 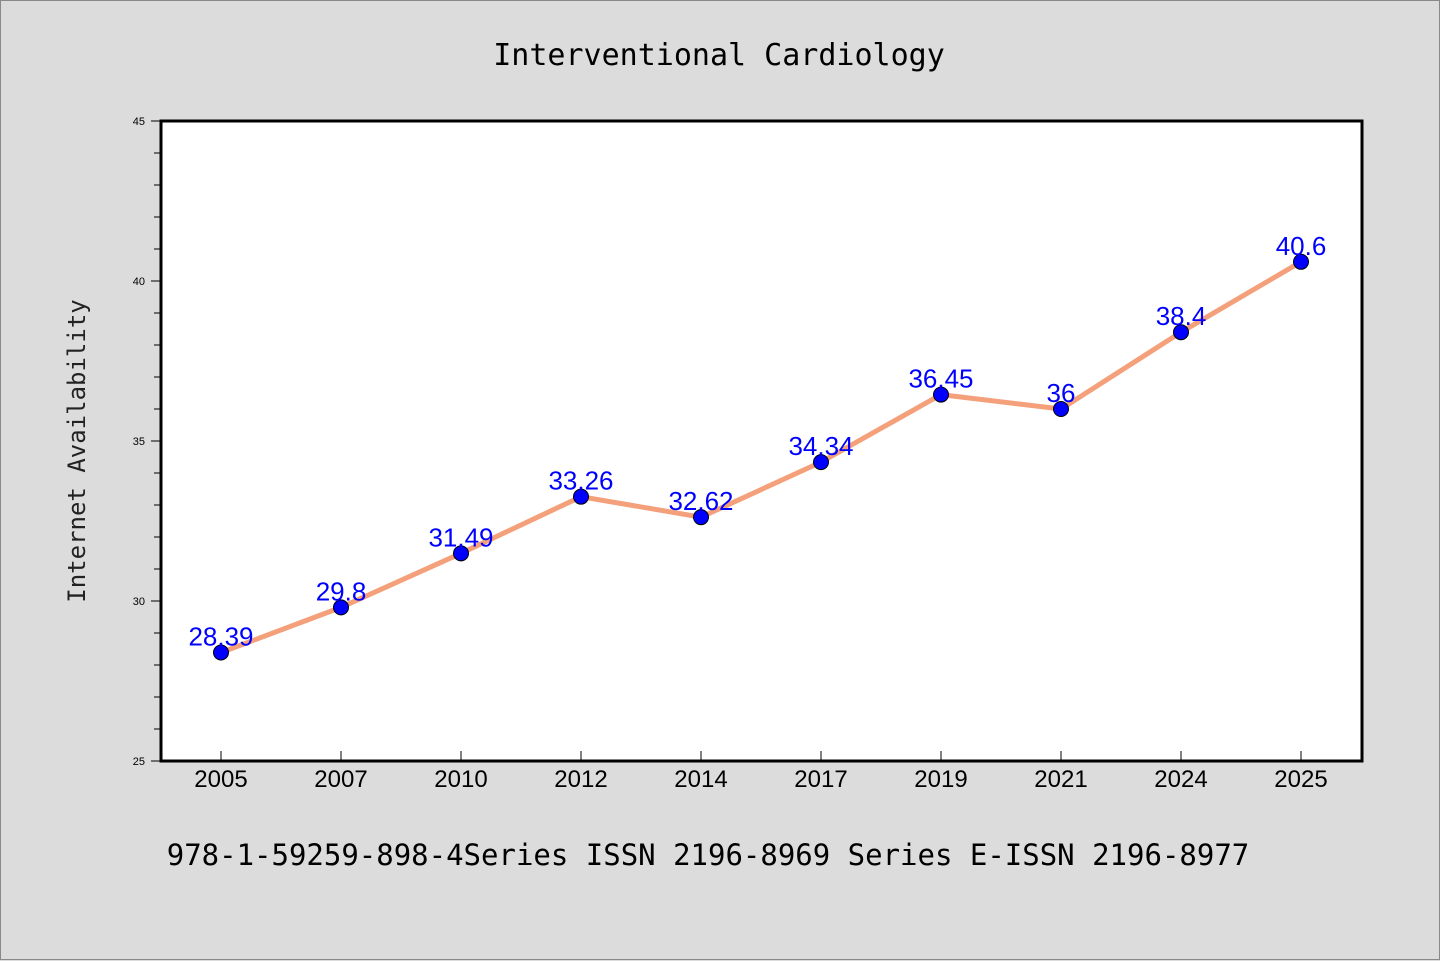 I want to click on data-label: 34.34, so click(x=820, y=446).